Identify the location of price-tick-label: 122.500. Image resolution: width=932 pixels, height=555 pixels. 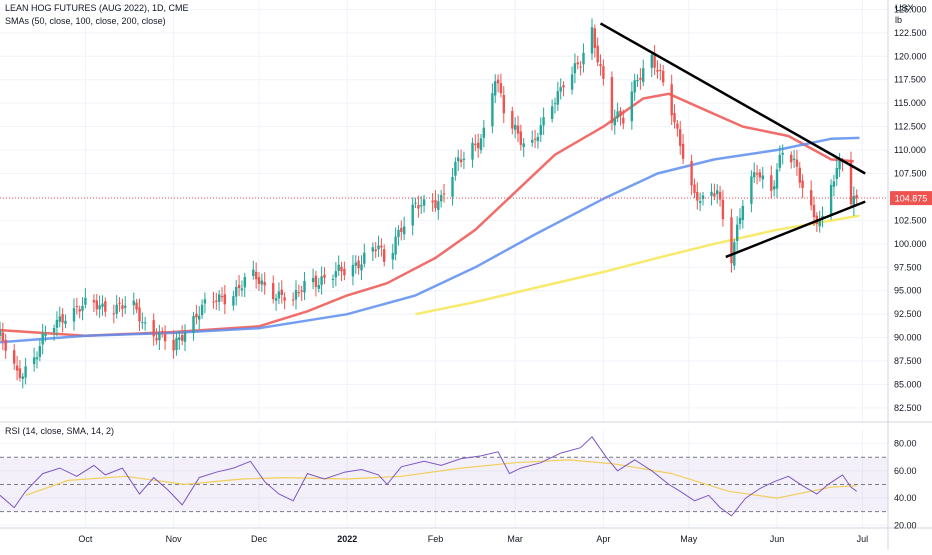
(910, 33).